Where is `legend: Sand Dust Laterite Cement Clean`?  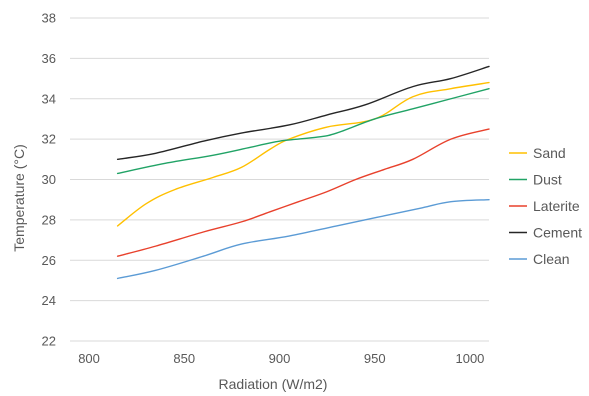
legend: Sand Dust Laterite Cement Clean is located at coordinates (545, 206).